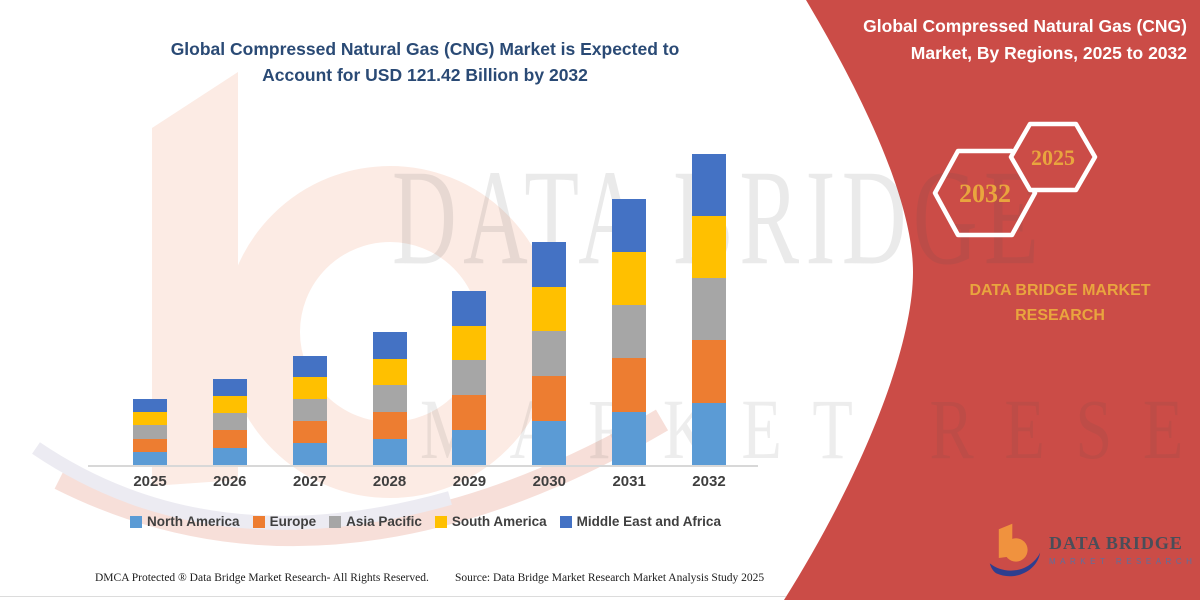 This screenshot has width=1200, height=600. What do you see at coordinates (629, 225) in the screenshot?
I see `bar-segment-2031-middle-east-and-africa` at bounding box center [629, 225].